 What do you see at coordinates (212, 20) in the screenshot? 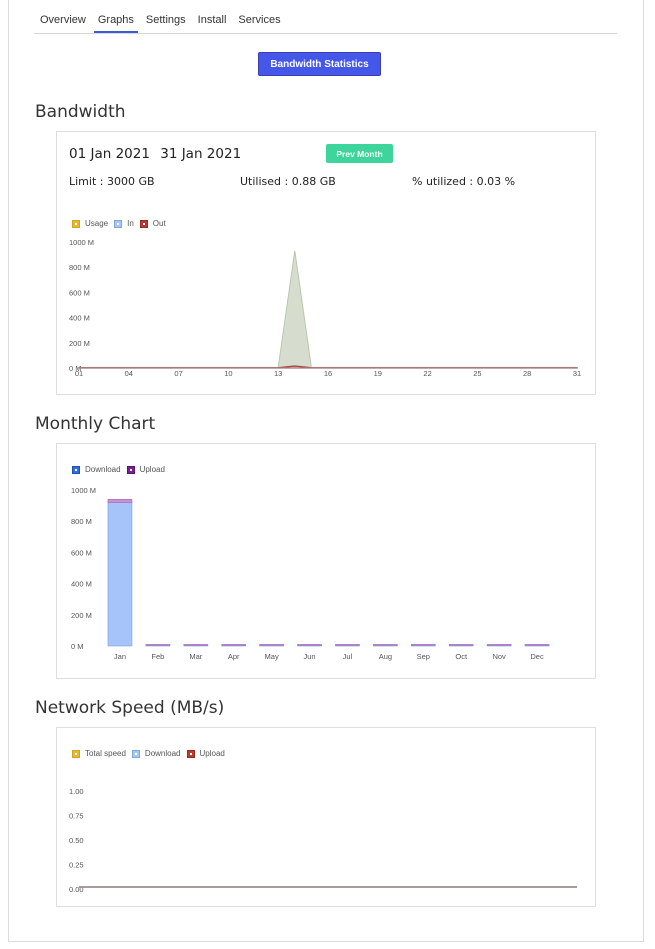
I see `tab-install: Install` at bounding box center [212, 20].